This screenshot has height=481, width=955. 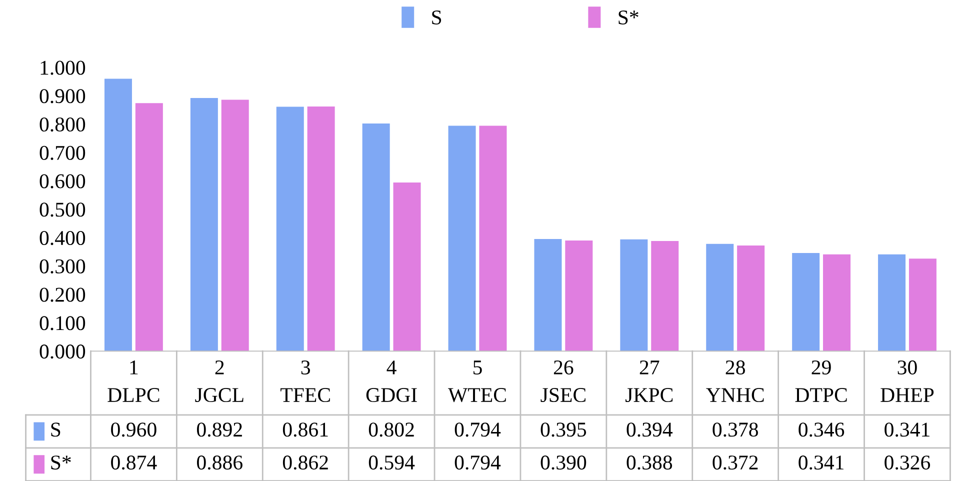 What do you see at coordinates (134, 463) in the screenshot?
I see `data-label: 0.874` at bounding box center [134, 463].